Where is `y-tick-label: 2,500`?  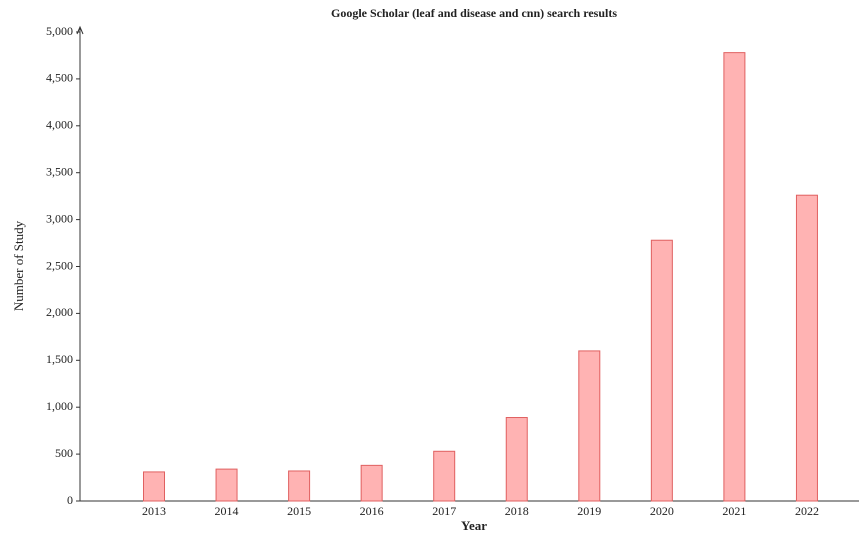 y-tick-label: 2,500 is located at coordinates (59, 265).